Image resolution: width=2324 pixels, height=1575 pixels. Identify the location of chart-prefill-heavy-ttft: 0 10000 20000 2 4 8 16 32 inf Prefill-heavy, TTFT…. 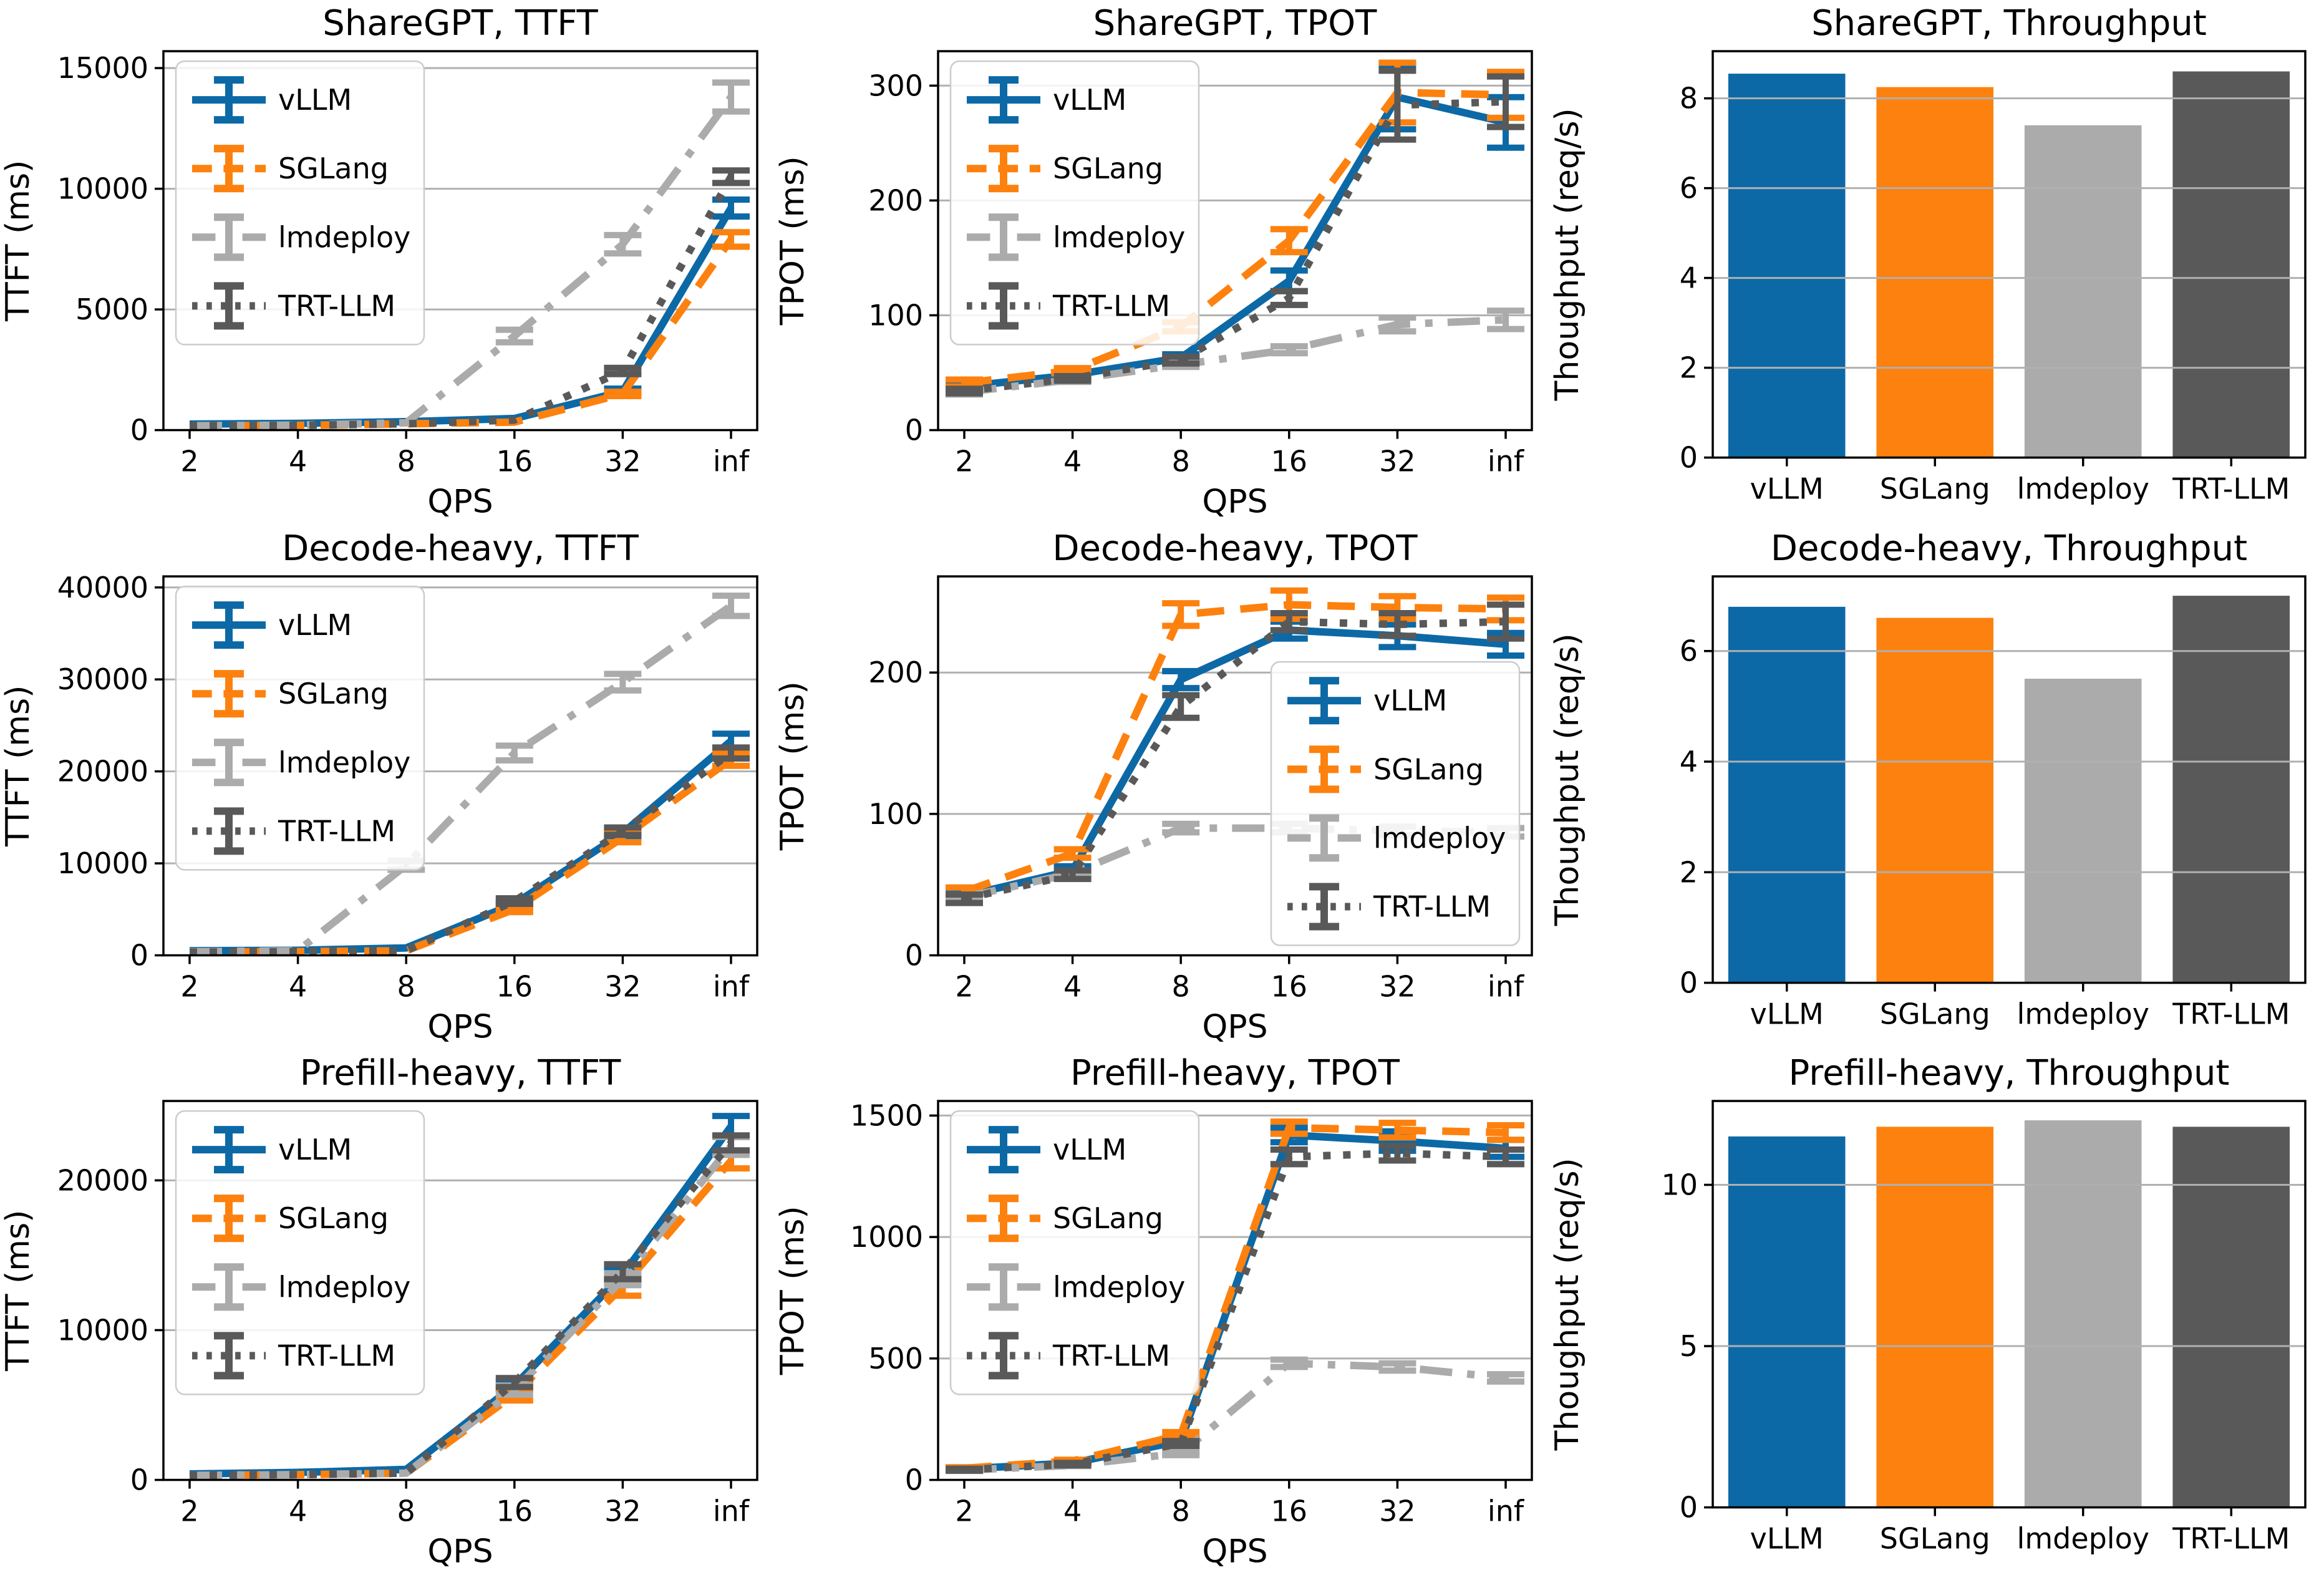
(387, 1313).